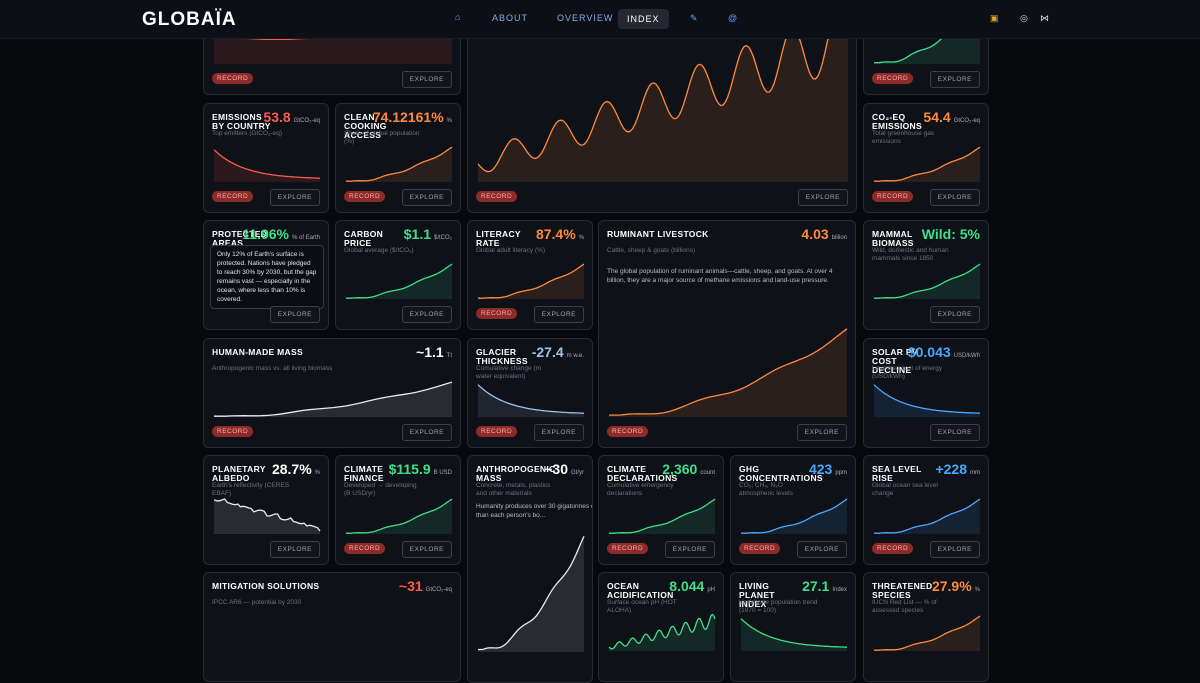 Image resolution: width=1200 pixels, height=683 pixels. I want to click on card-unit: billion, so click(839, 238).